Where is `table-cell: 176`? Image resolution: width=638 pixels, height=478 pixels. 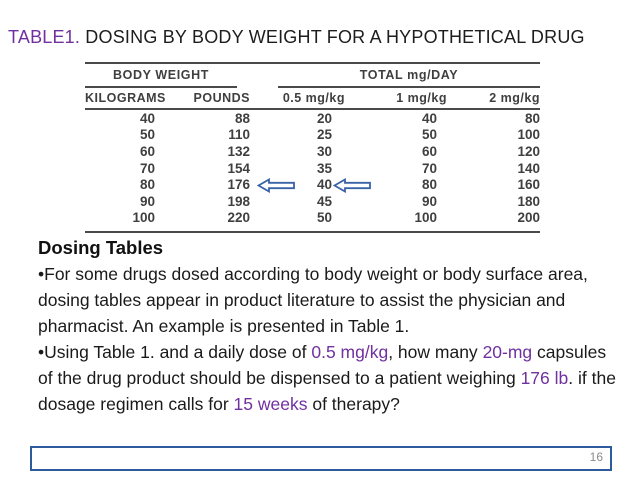 table-cell: 176 is located at coordinates (233, 185).